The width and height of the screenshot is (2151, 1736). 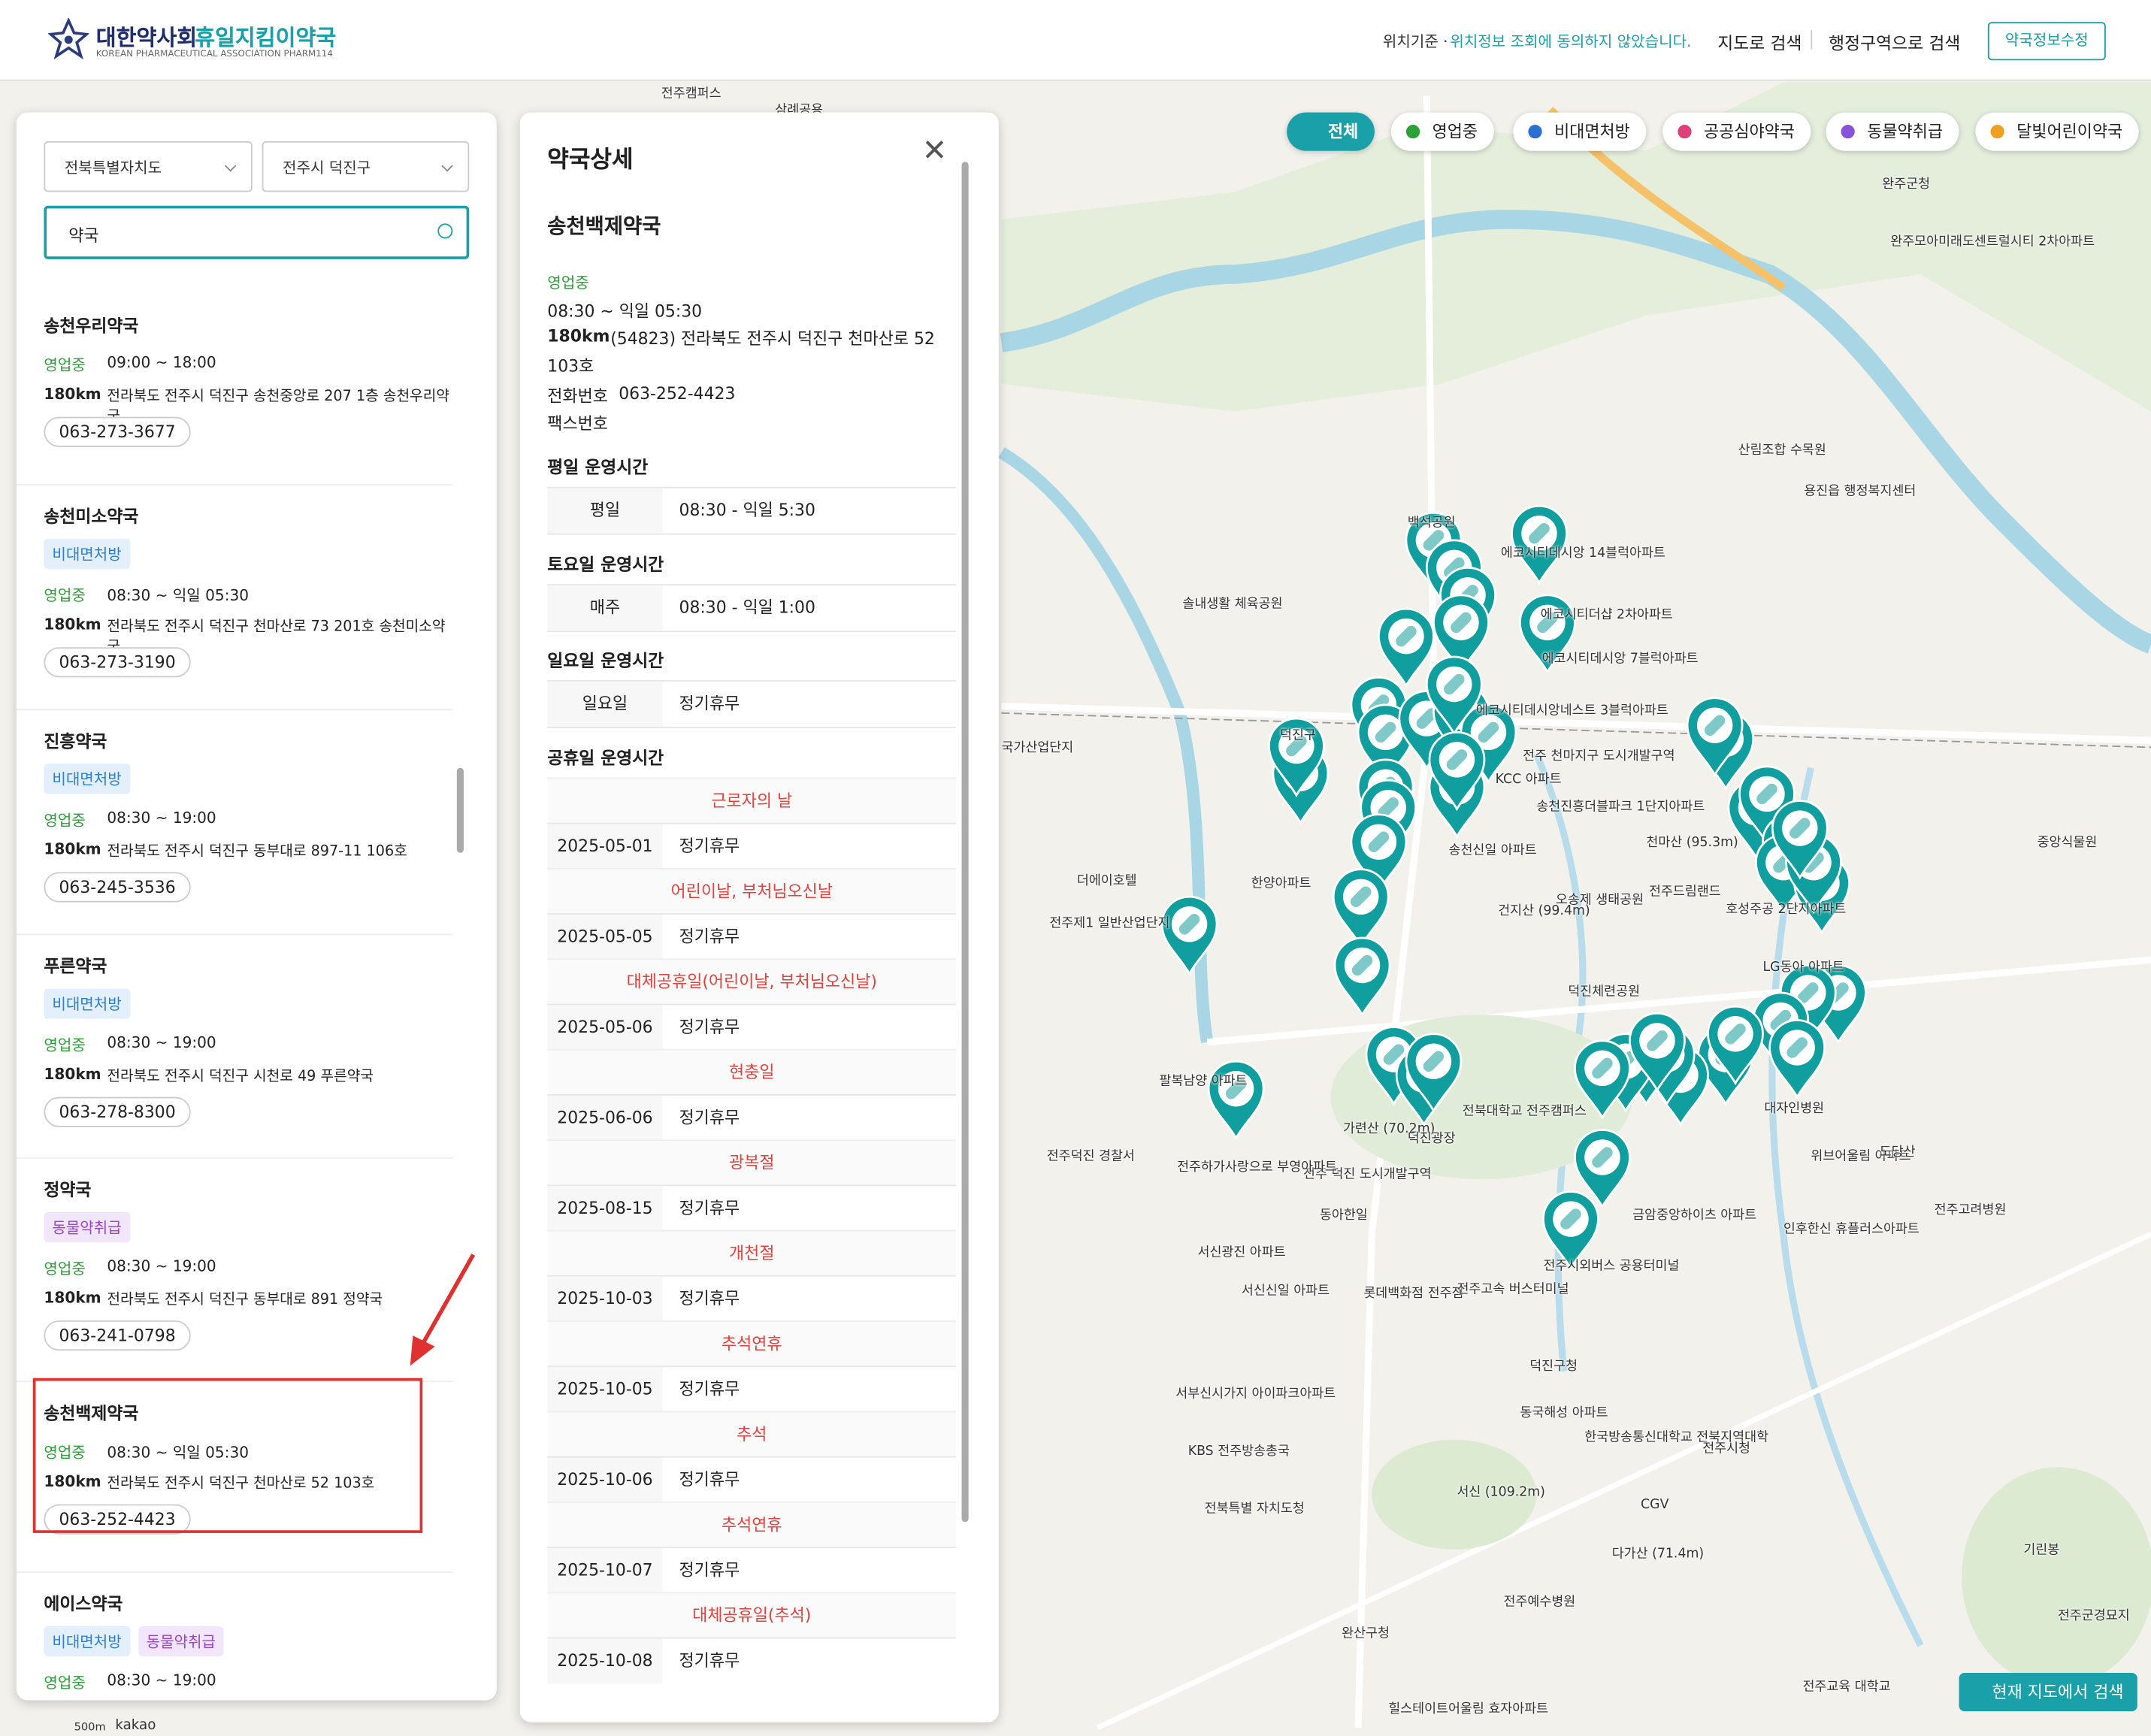 I want to click on map-label: 덕진광장, so click(x=1432, y=1139).